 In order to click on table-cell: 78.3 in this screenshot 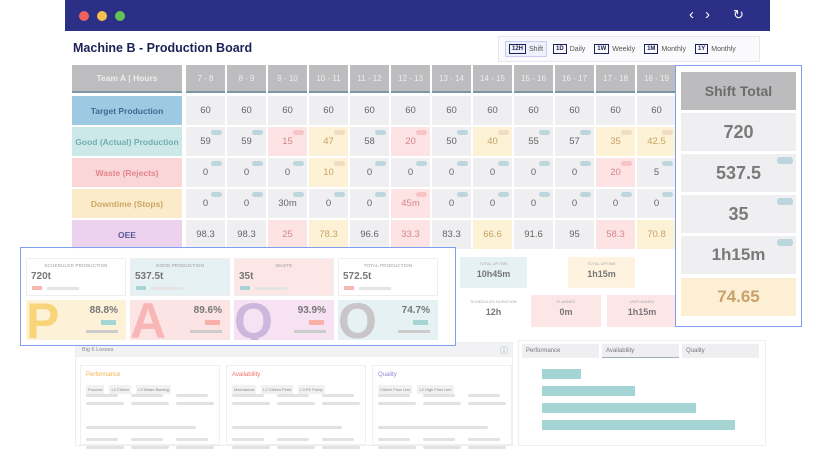, I will do `click(328, 234)`.